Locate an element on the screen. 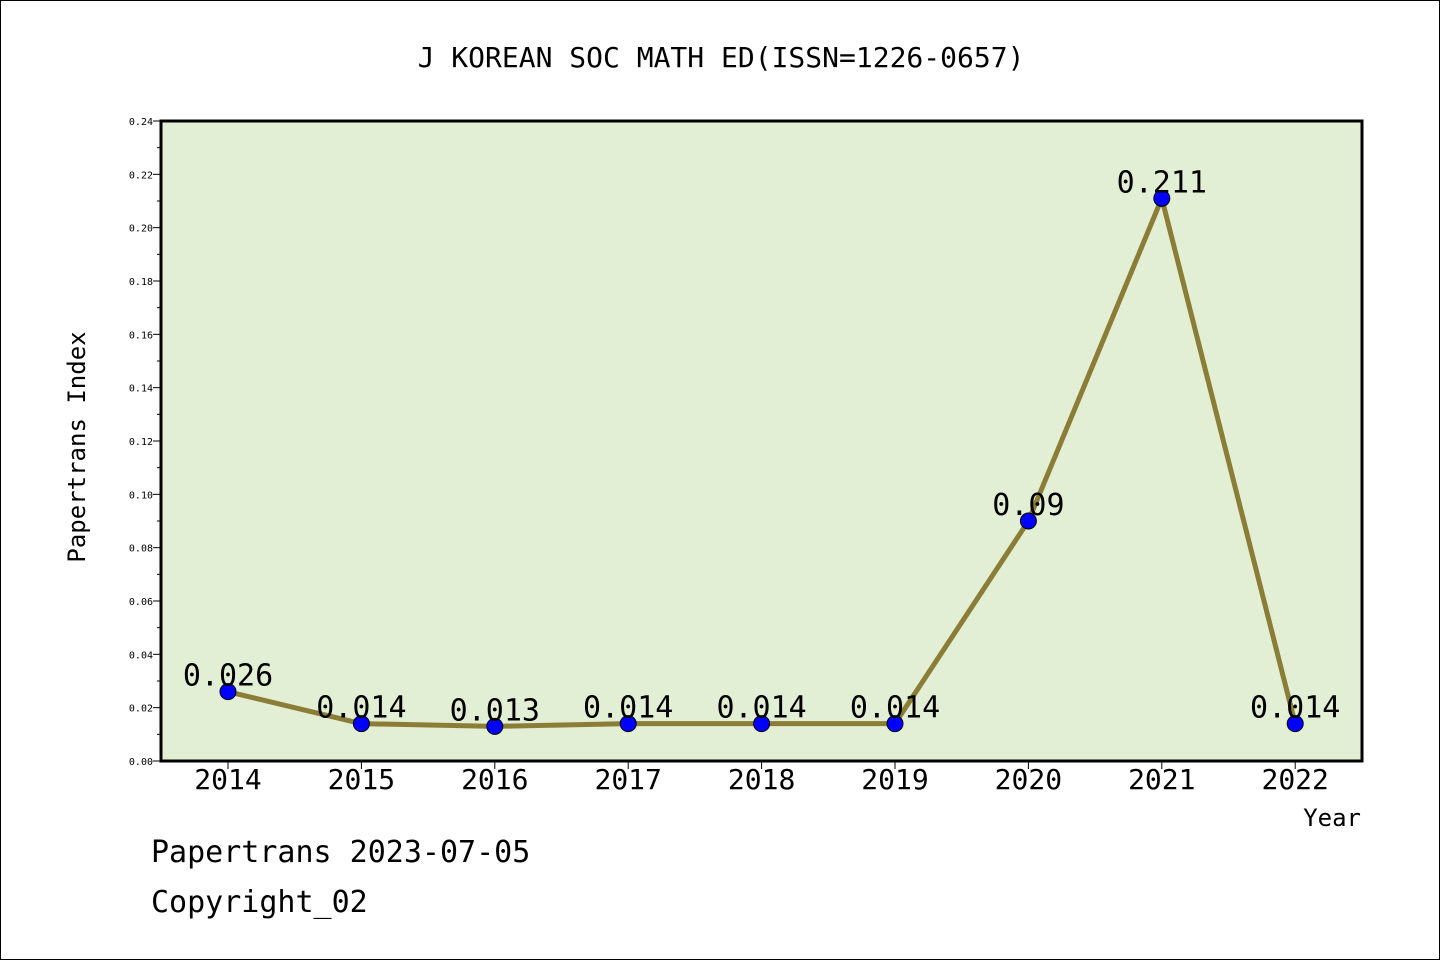  y-tick-label: 0.04 is located at coordinates (141, 655).